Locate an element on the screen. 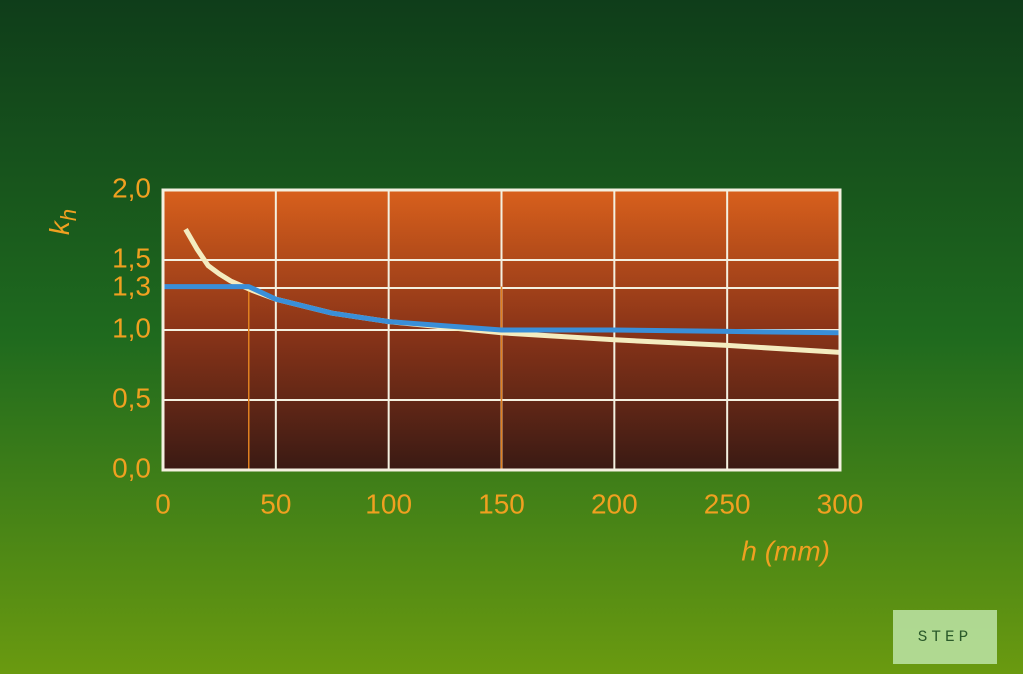  y-label-sub: h is located at coordinates (68, 215).